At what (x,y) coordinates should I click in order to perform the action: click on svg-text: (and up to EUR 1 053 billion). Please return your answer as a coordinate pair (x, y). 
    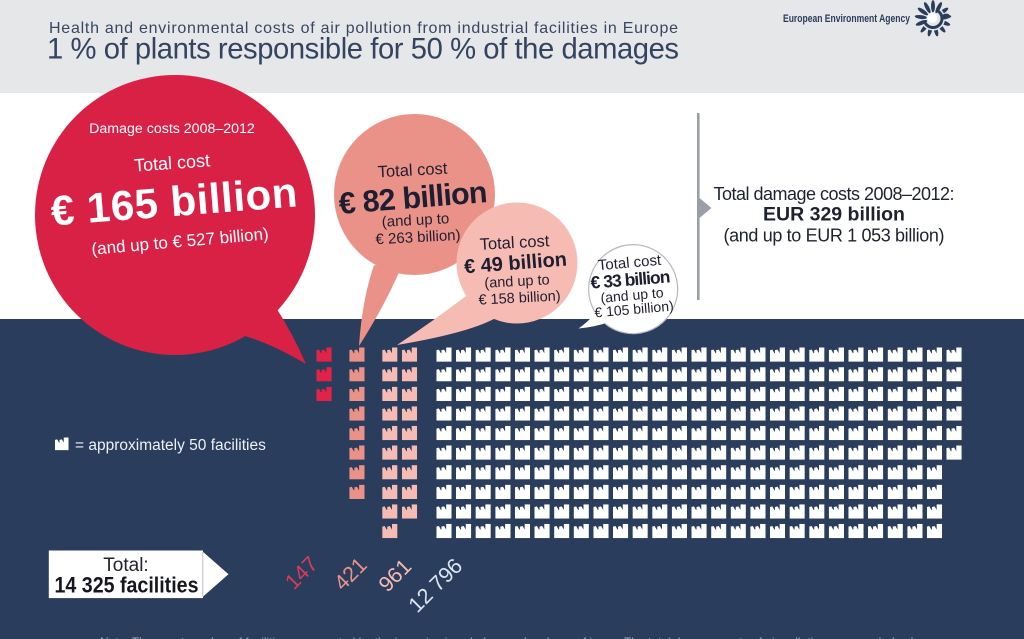
    Looking at the image, I should click on (834, 236).